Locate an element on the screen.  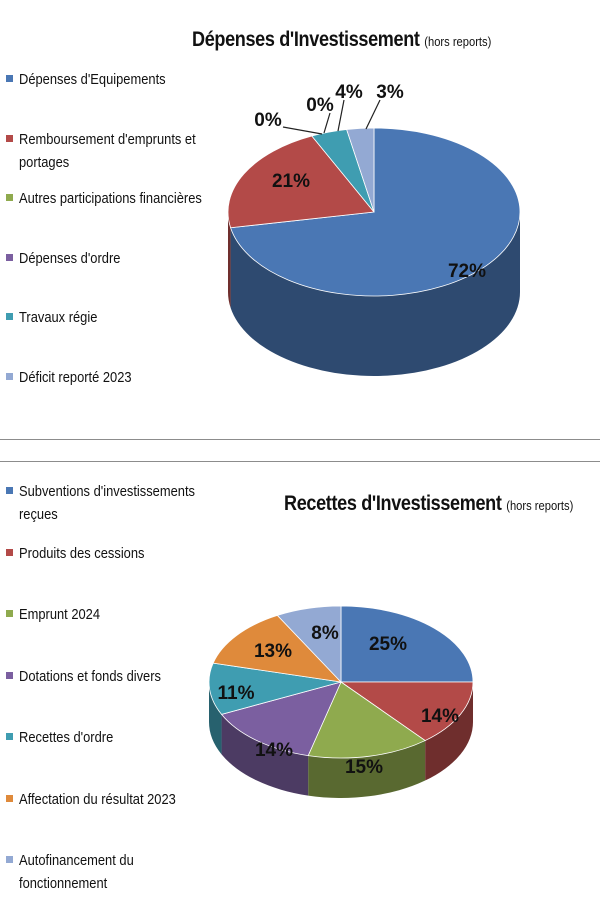
depenses-title-text: Dépenses d'Investissement is located at coordinates (306, 39).